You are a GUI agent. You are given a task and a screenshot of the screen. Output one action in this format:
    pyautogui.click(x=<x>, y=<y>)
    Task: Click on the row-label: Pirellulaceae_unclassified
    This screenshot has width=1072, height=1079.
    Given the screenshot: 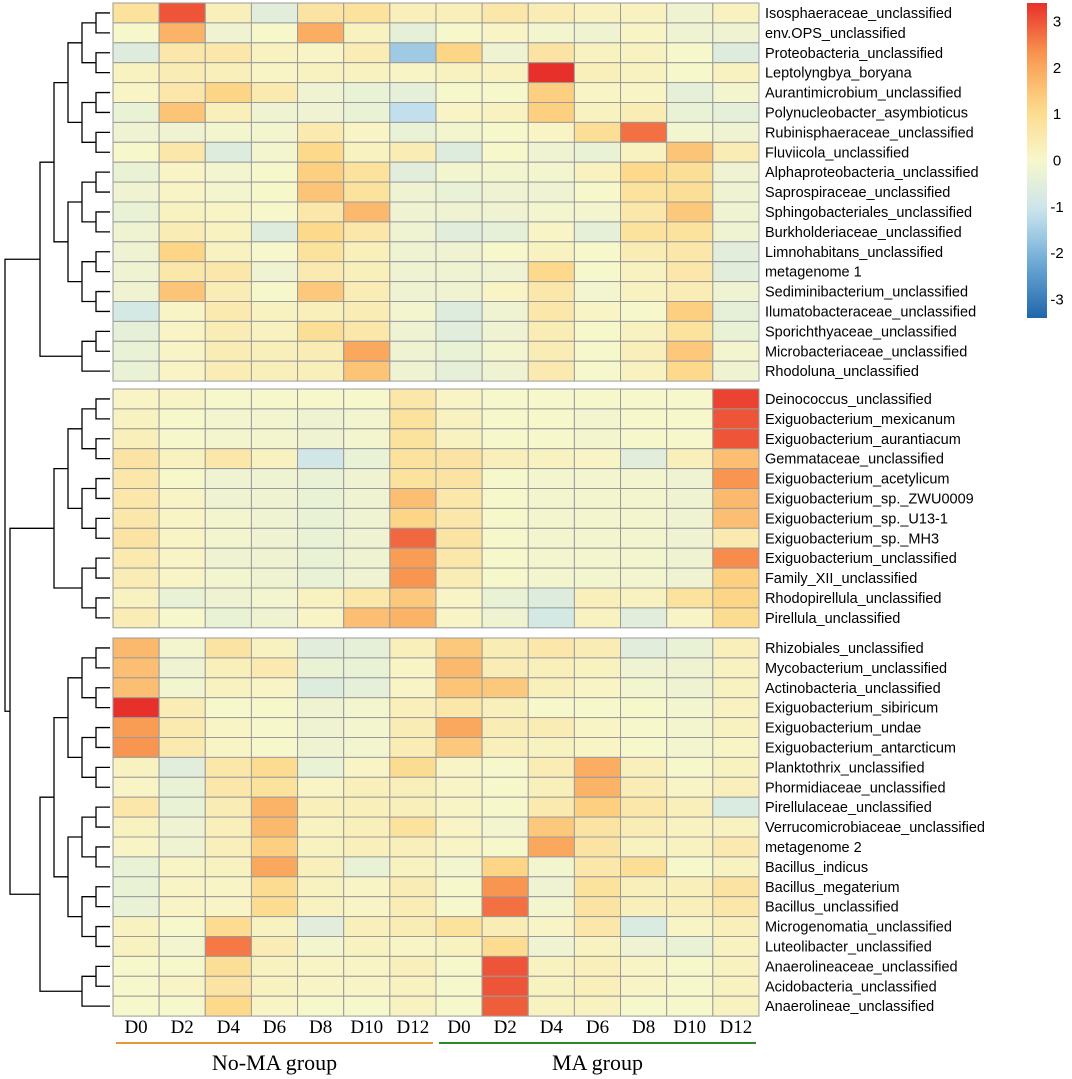 What is the action you would take?
    pyautogui.click(x=848, y=808)
    